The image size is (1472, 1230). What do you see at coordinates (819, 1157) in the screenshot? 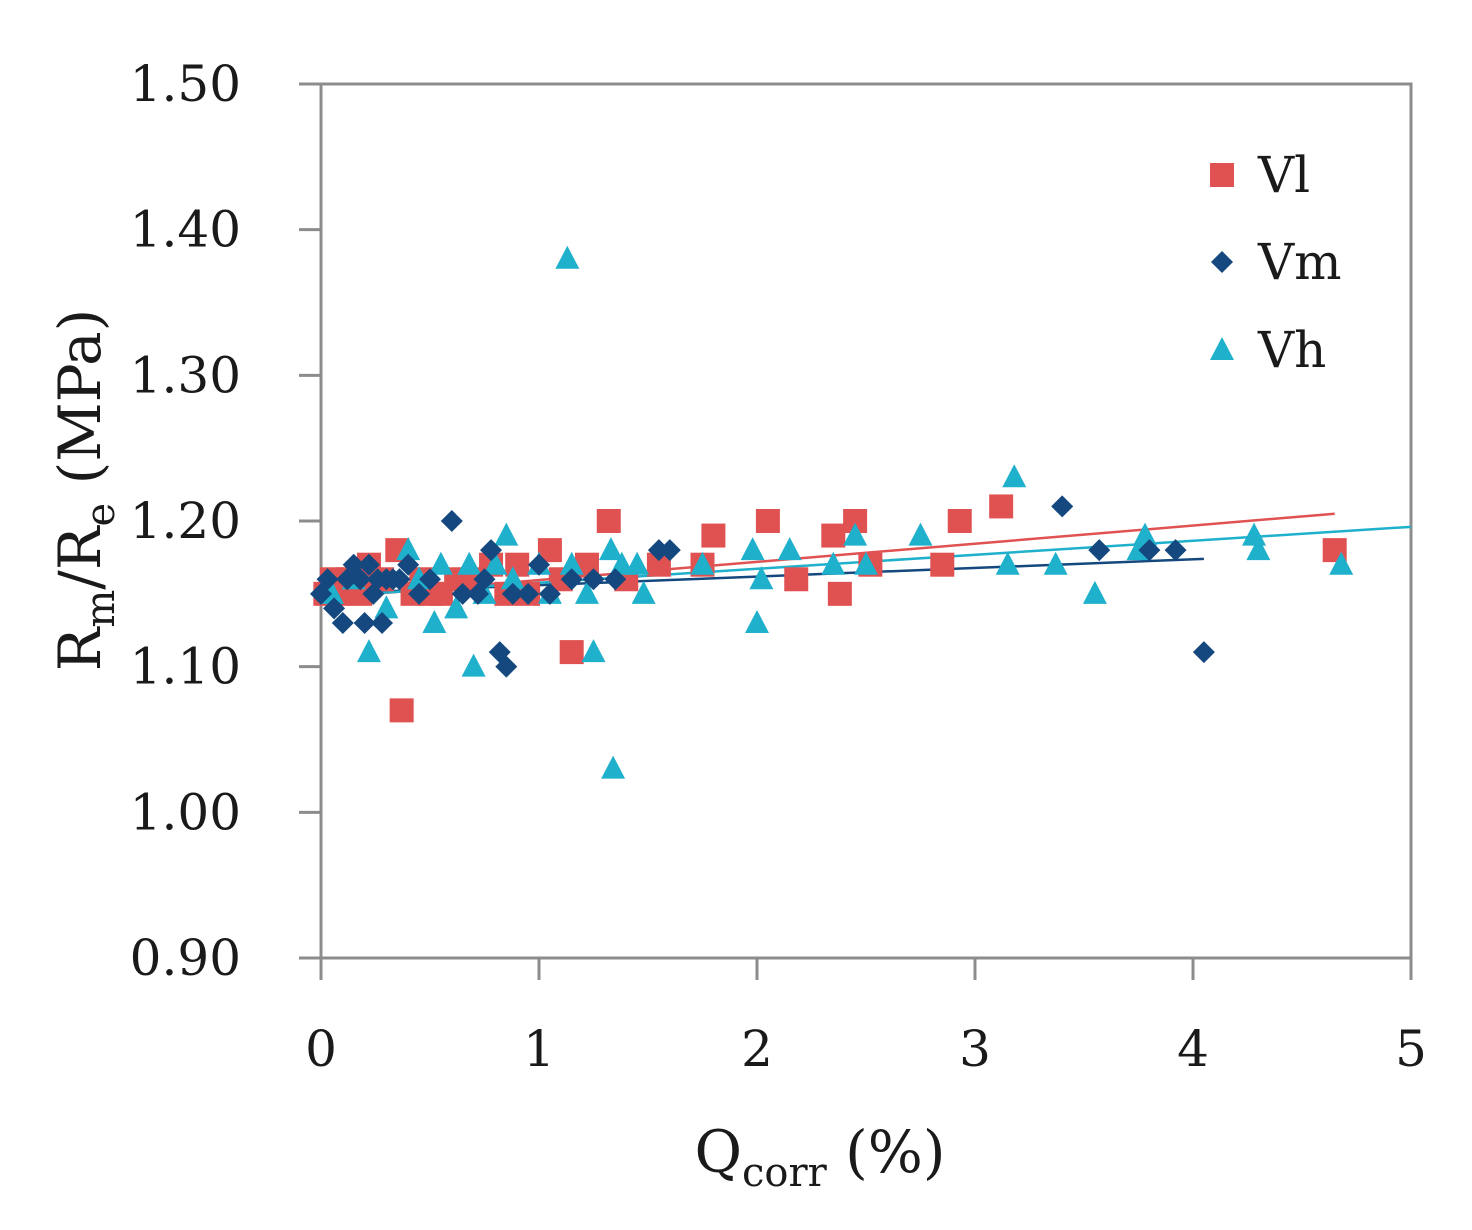
I see `x-axis-title: Qcorr (%)` at bounding box center [819, 1157].